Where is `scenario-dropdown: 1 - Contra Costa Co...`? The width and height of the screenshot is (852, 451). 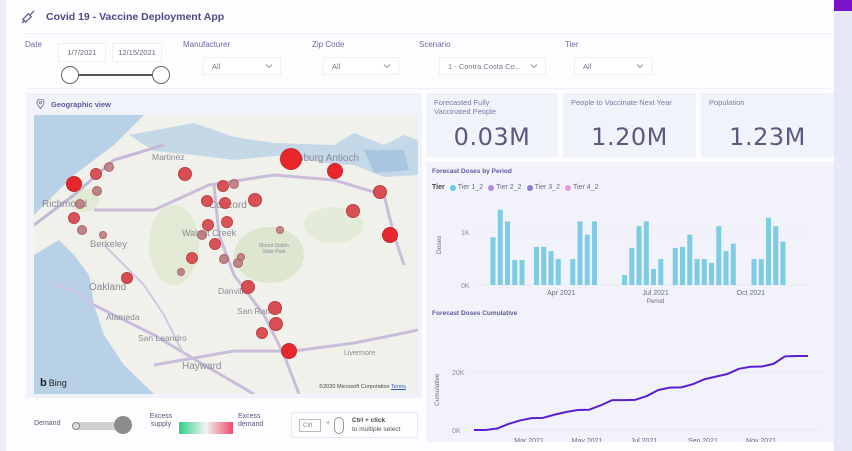
scenario-dropdown: 1 - Contra Costa Co... is located at coordinates (492, 66).